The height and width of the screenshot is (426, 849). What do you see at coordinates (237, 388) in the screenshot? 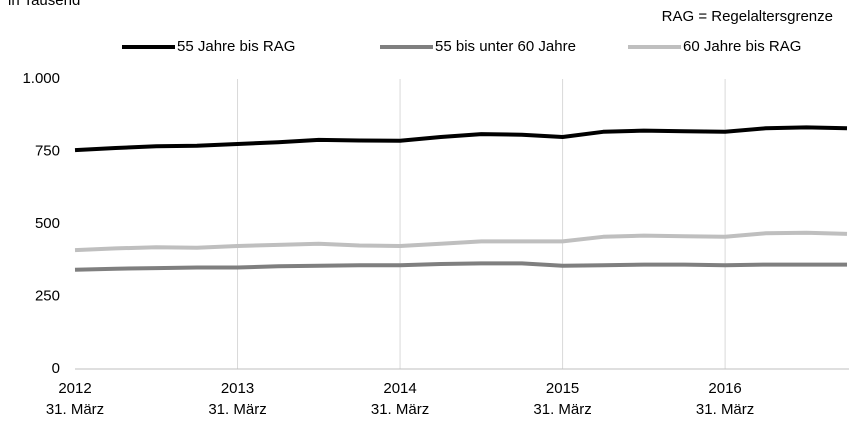
I see `x-tick-label: 2013` at bounding box center [237, 388].